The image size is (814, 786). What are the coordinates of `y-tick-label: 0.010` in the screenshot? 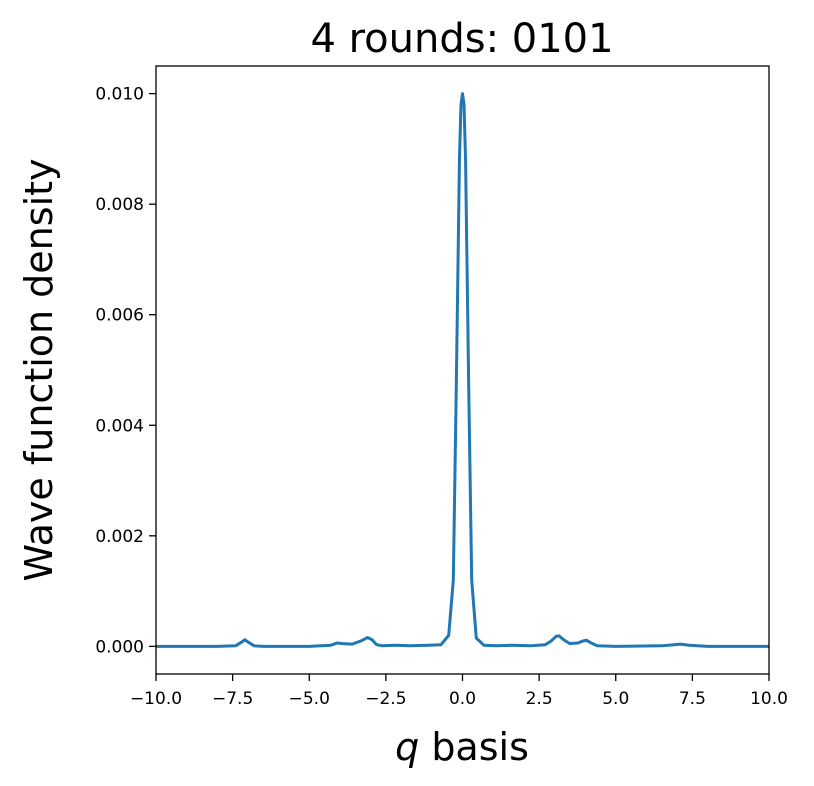 It's located at (119, 95).